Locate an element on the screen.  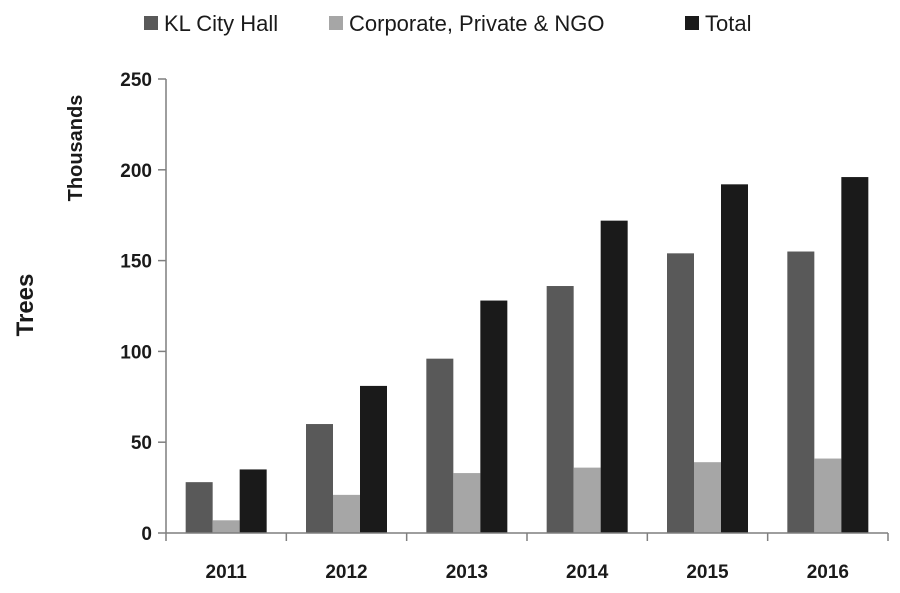
bar-total-2016 is located at coordinates (855, 355).